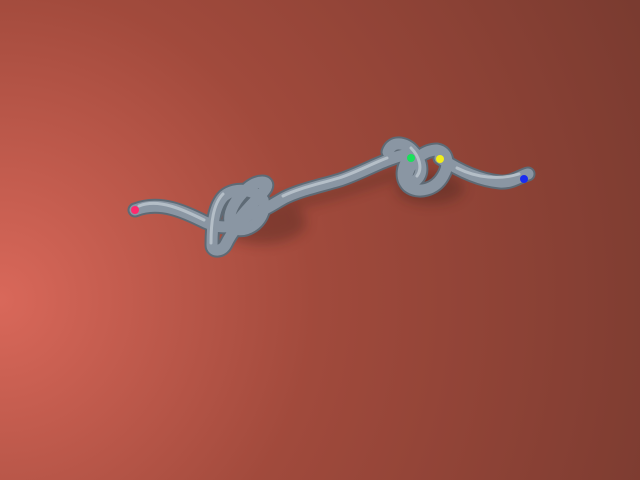  Describe the element at coordinates (411, 158) in the screenshot. I see `green-marker` at that location.